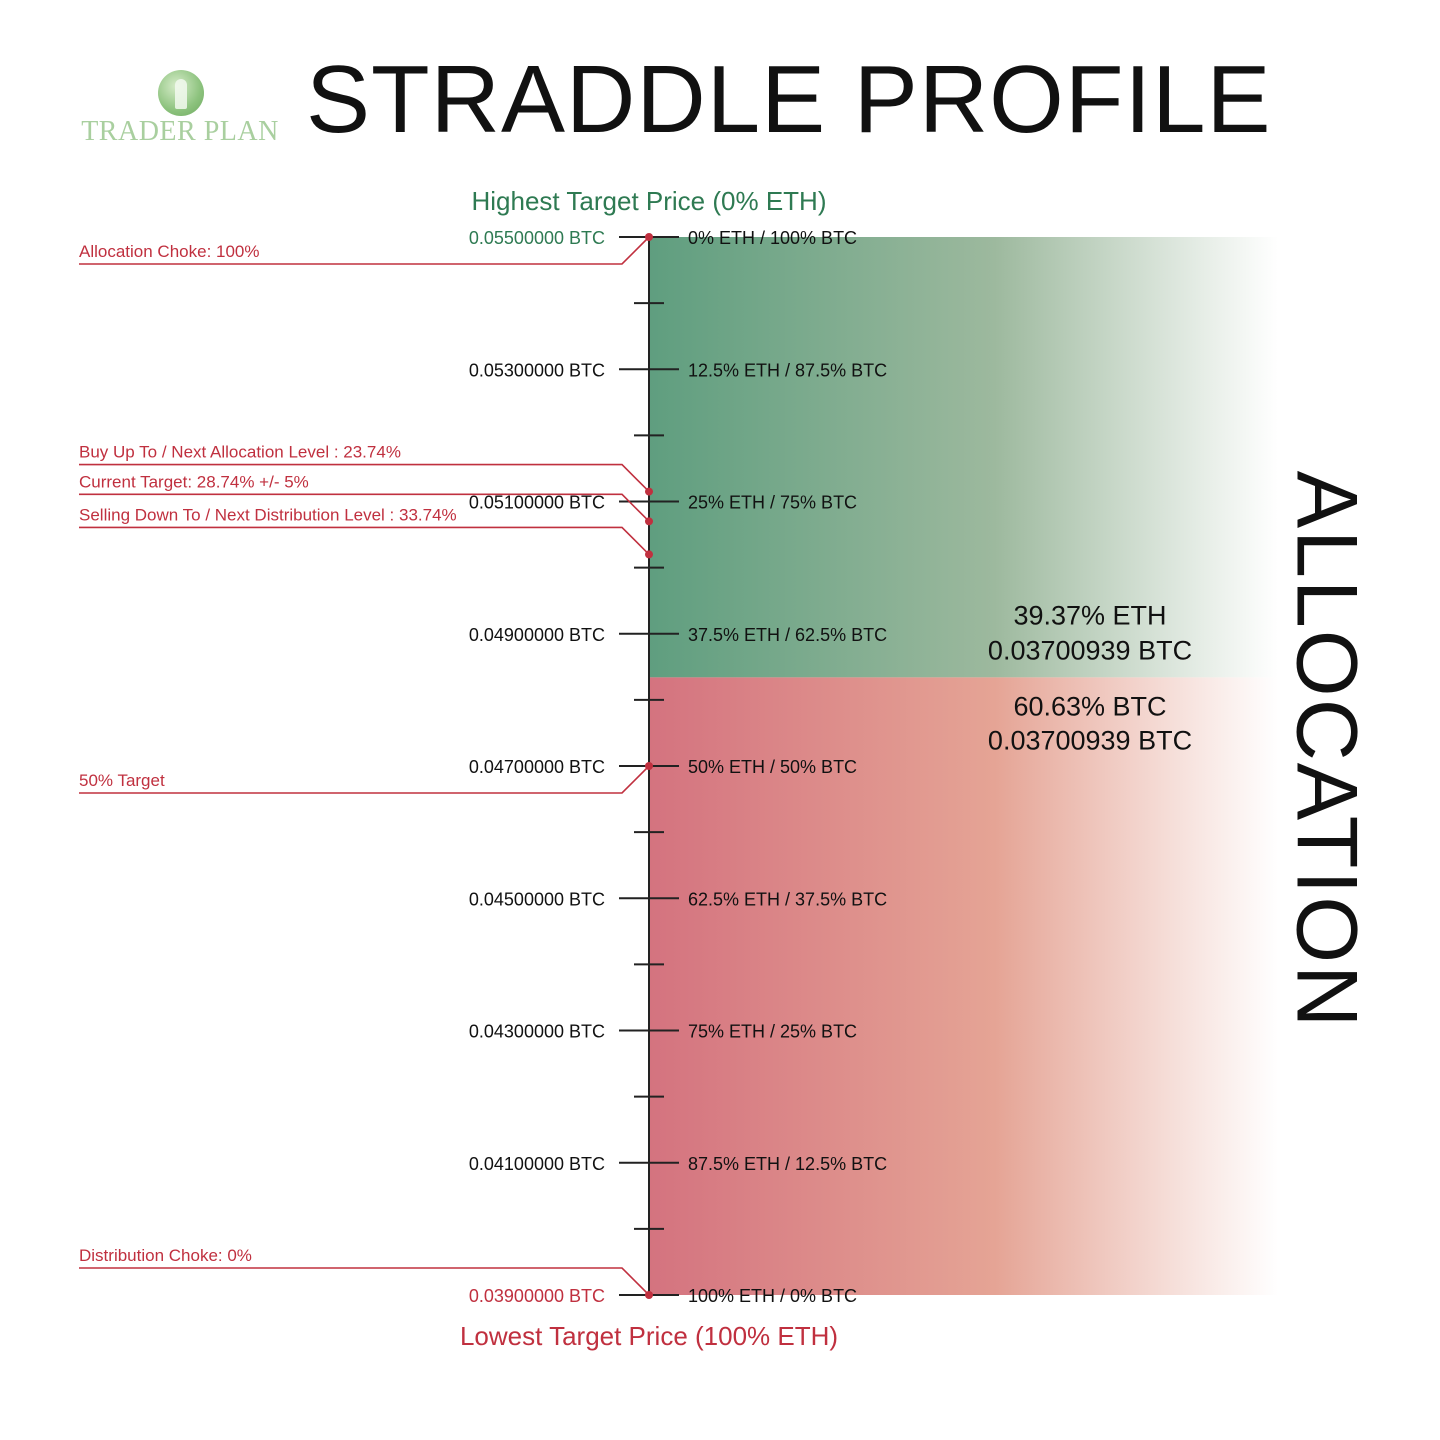 This screenshot has height=1440, width=1440. Describe the element at coordinates (537, 238) in the screenshot. I see `price-tick-label: 0.05500000 BTC` at that location.